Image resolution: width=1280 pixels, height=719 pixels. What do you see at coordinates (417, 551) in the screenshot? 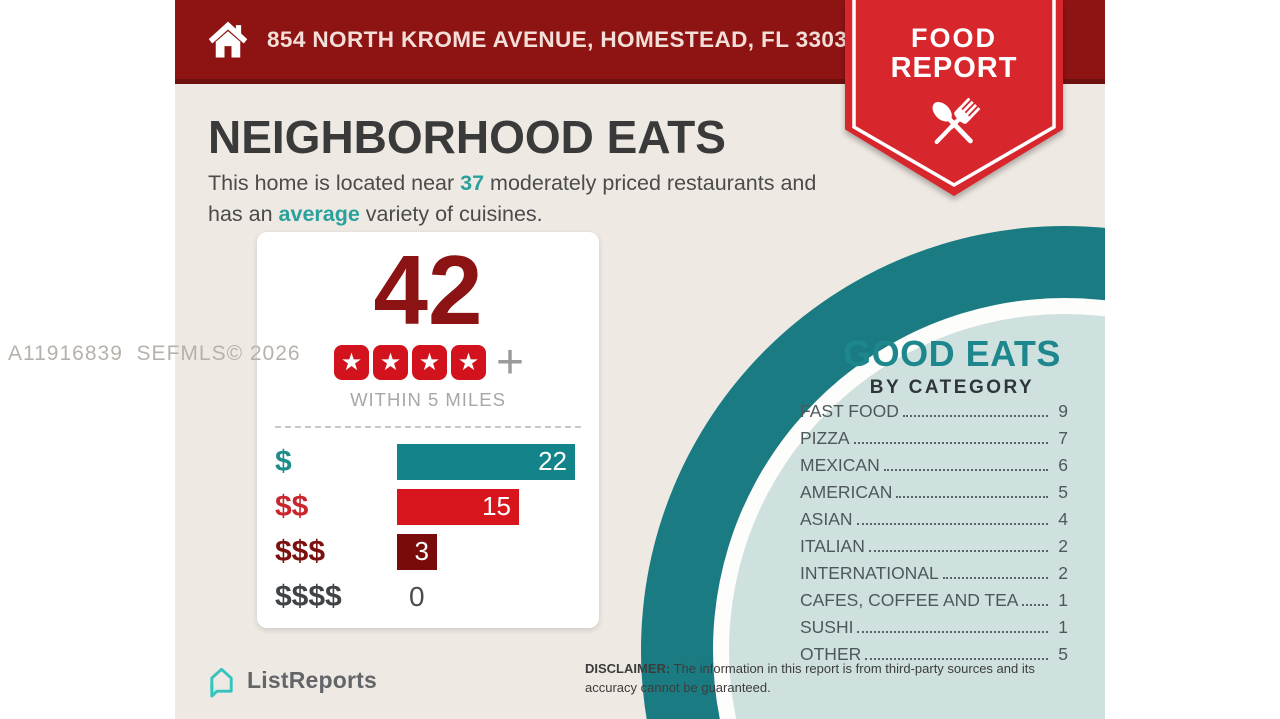
I see `price-level-bar: 3` at bounding box center [417, 551].